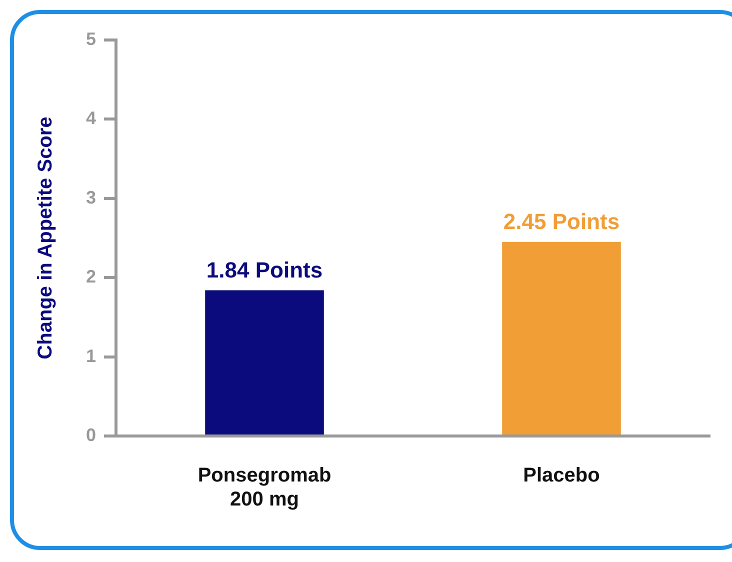 Image resolution: width=732 pixels, height=562 pixels. Describe the element at coordinates (561, 475) in the screenshot. I see `x-tick-label: Placebo` at that location.